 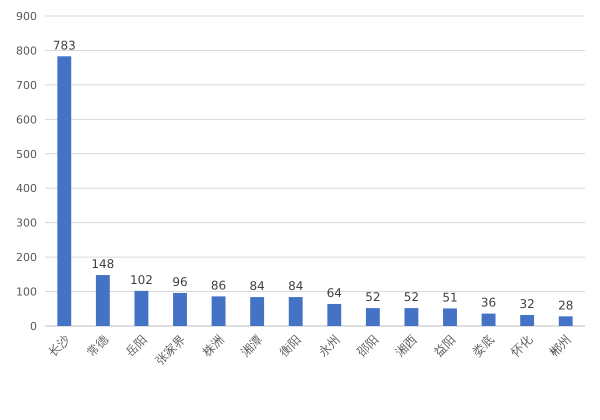 I want to click on data-label: 102, so click(x=141, y=279).